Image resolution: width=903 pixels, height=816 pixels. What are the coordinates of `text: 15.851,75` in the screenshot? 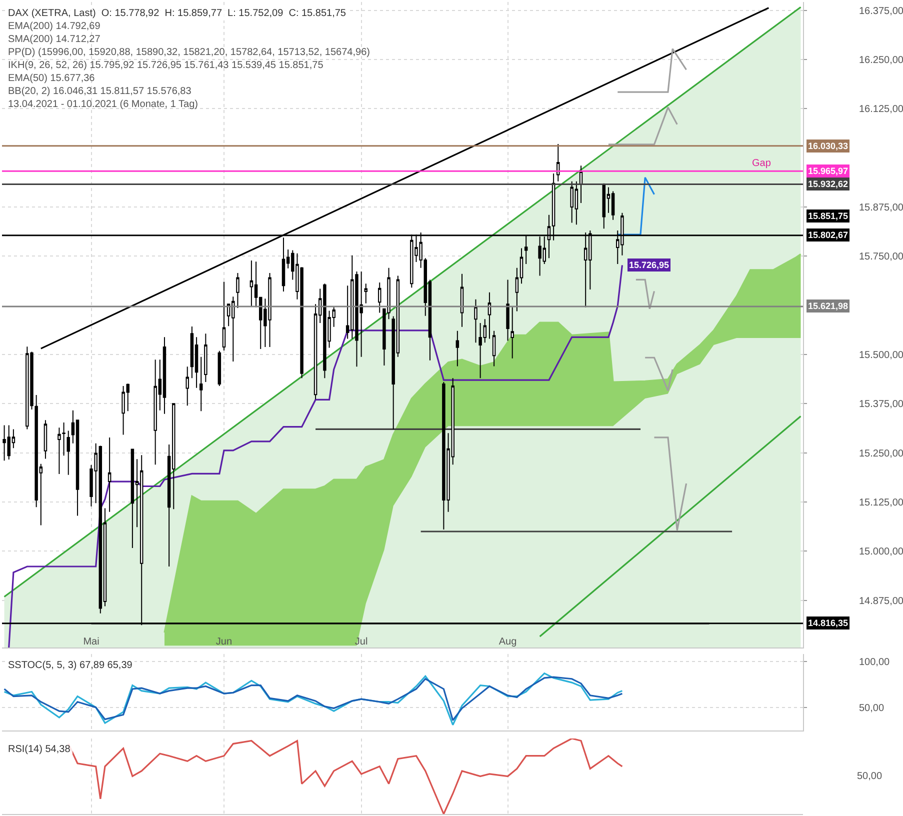 It's located at (828, 216).